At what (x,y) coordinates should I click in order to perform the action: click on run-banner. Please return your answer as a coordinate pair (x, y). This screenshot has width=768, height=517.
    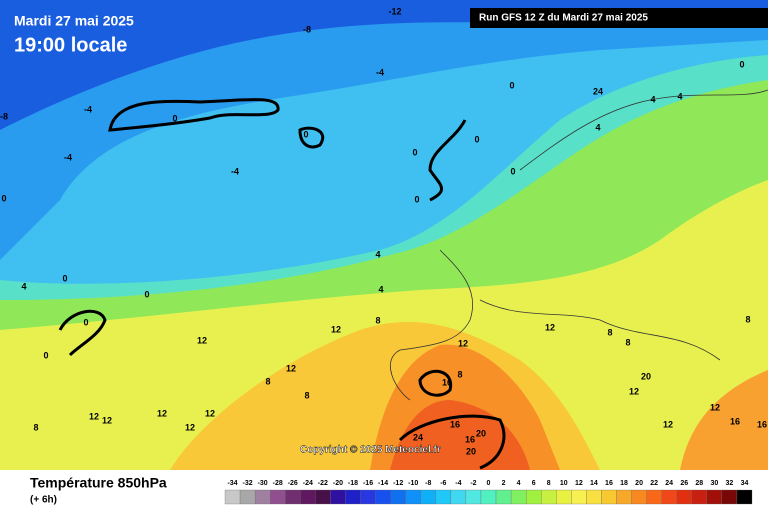
    Looking at the image, I should click on (619, 18).